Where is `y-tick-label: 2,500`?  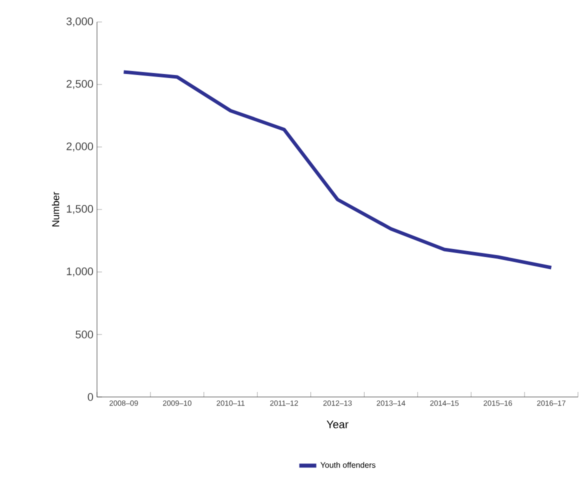 y-tick-label: 2,500 is located at coordinates (80, 85).